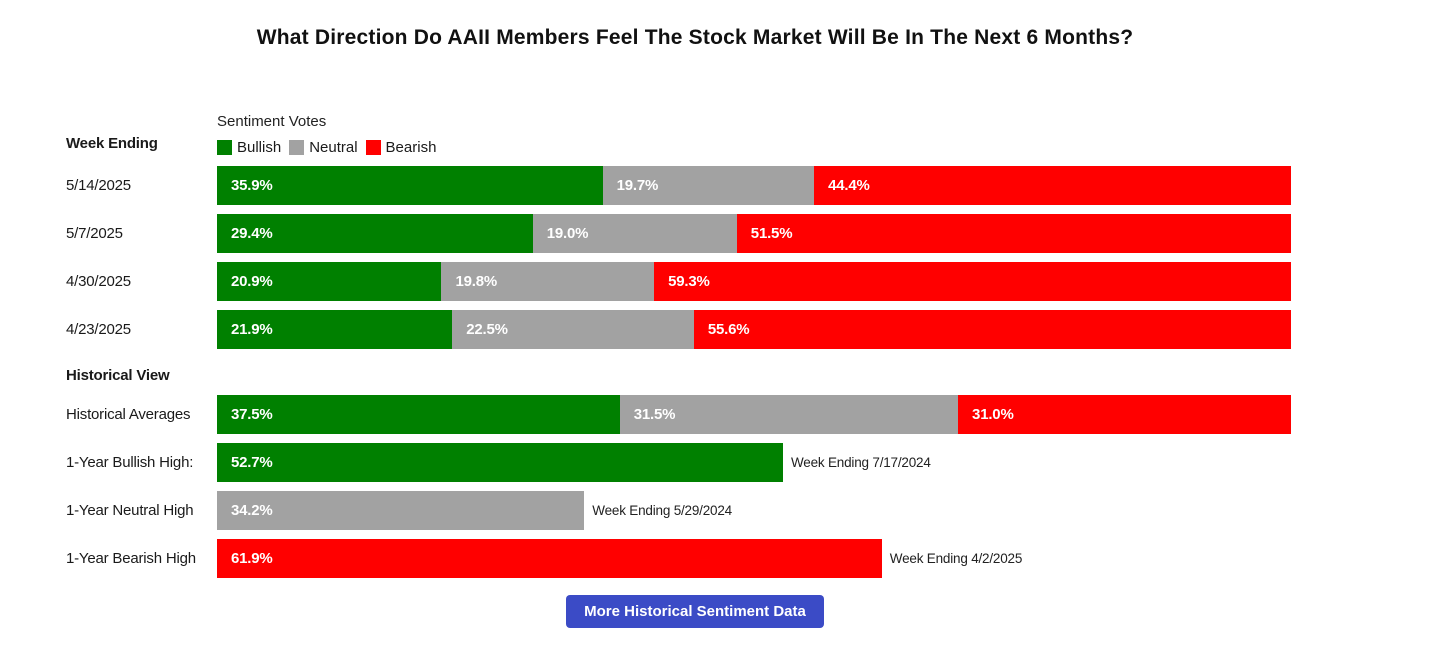 The width and height of the screenshot is (1456, 656). What do you see at coordinates (689, 281) in the screenshot?
I see `bearish-value-label: 59.3%` at bounding box center [689, 281].